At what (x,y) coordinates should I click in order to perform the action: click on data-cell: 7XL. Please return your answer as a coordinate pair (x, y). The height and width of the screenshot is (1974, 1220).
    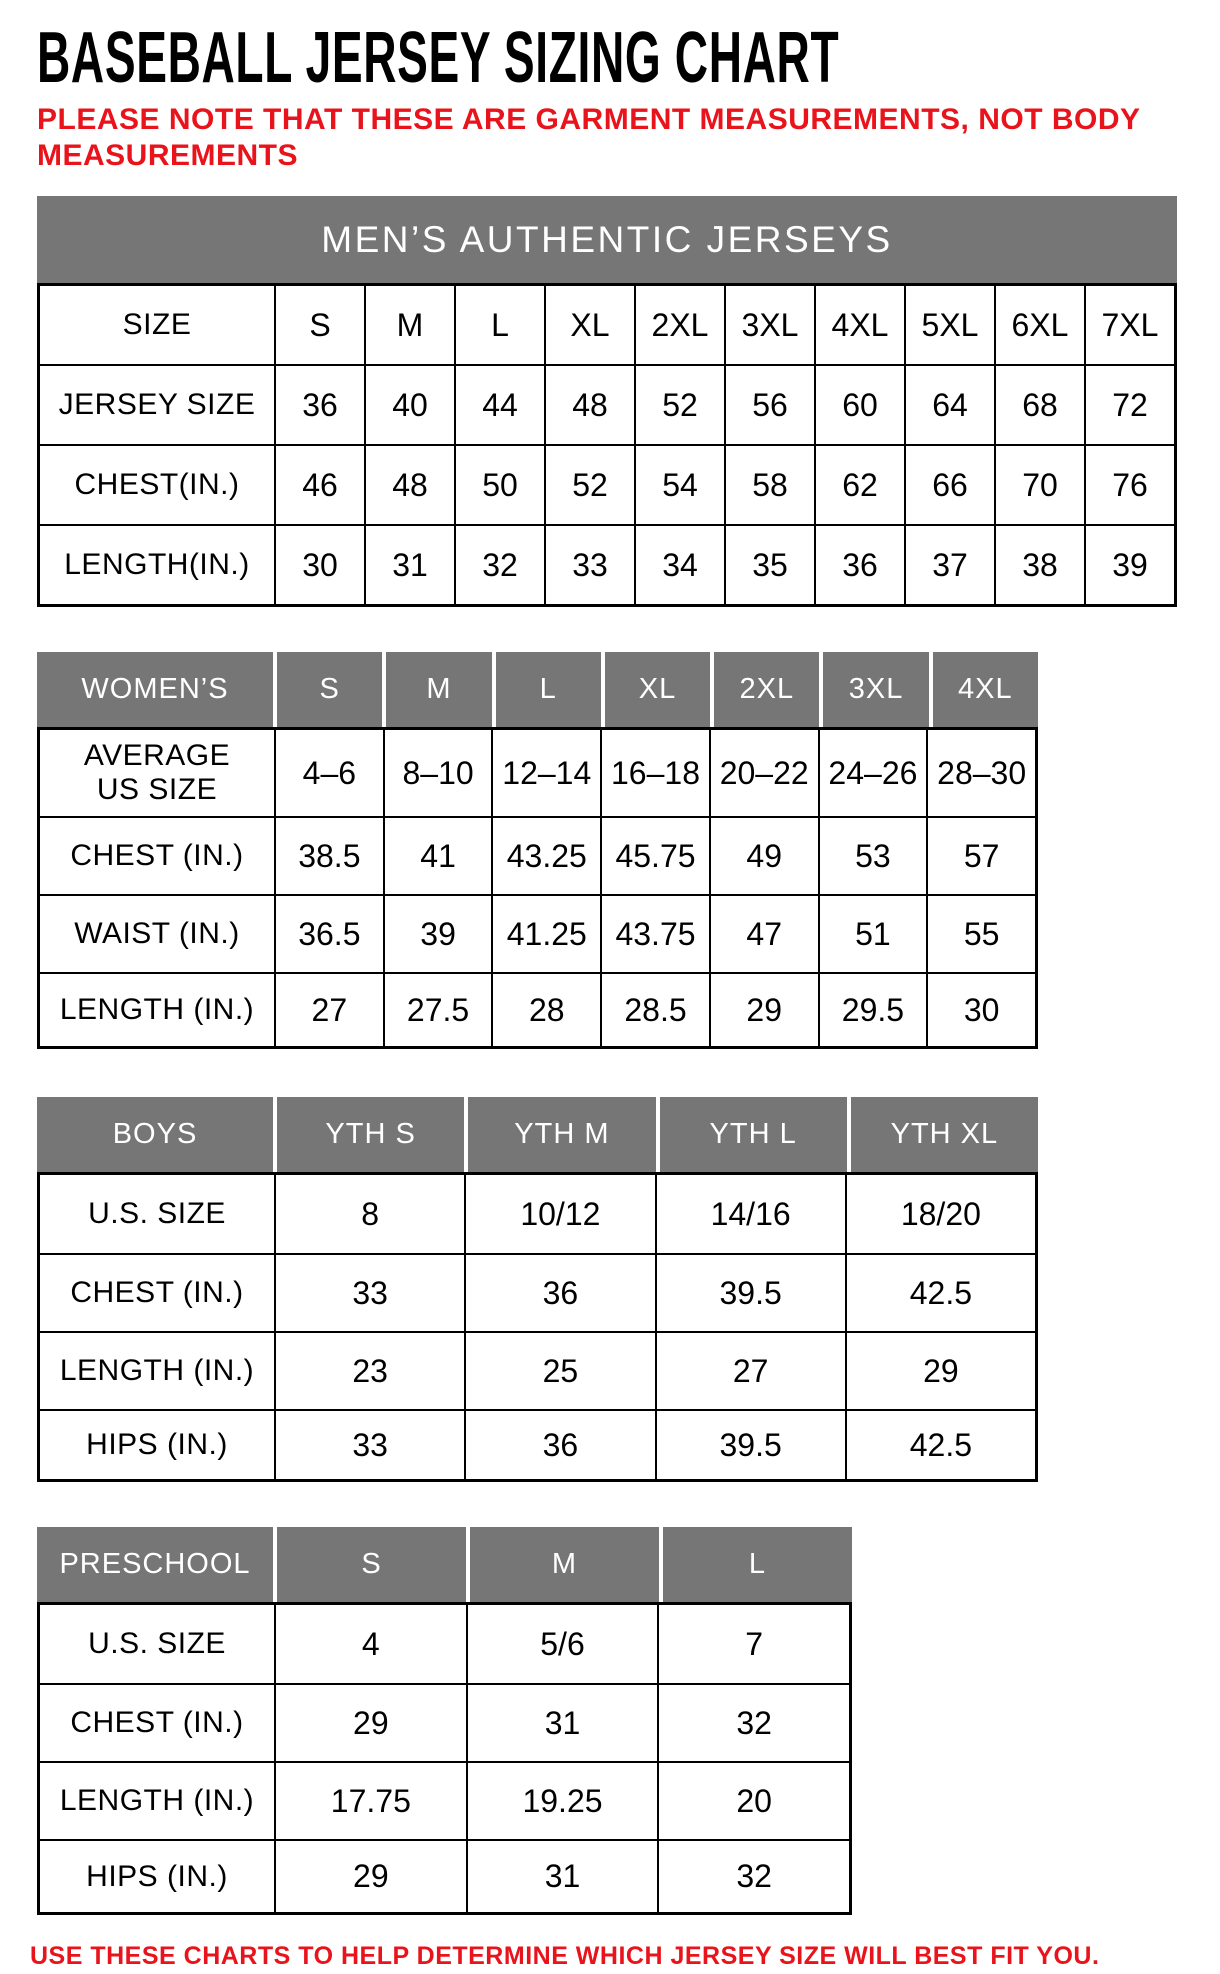
    Looking at the image, I should click on (1130, 325).